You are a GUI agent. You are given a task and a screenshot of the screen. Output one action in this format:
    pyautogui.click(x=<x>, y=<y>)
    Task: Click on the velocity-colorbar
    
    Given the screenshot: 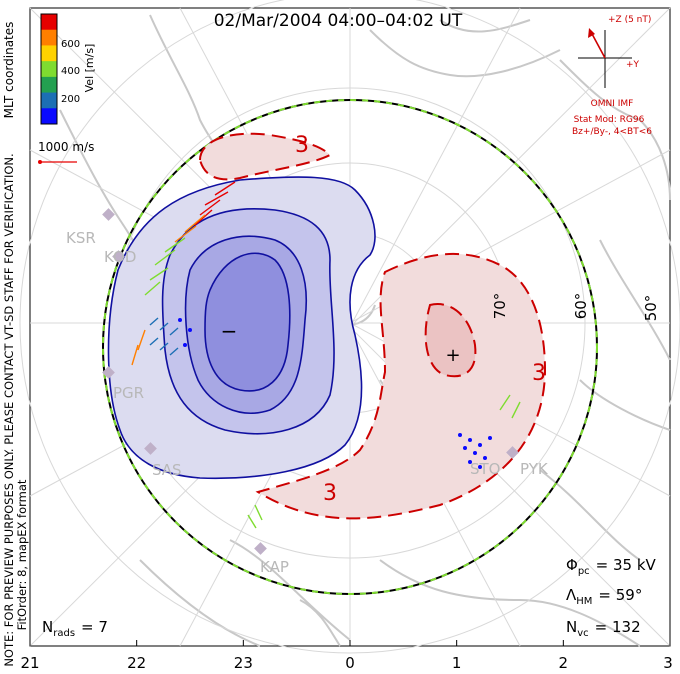 What is the action you would take?
    pyautogui.click(x=49, y=69)
    